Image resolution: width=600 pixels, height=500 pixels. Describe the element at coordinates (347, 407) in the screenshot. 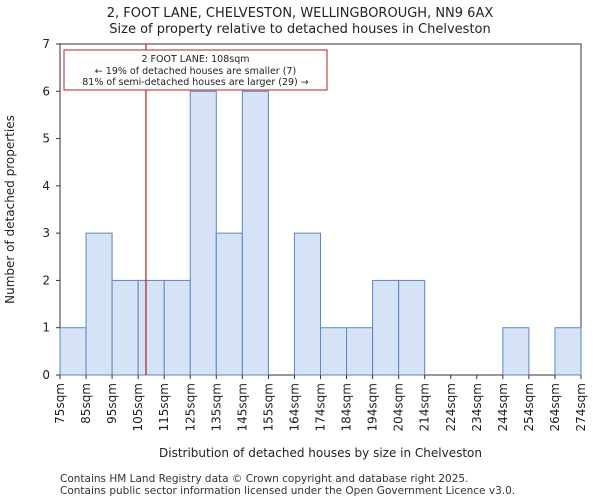

I see `x-tick-label: 184sqm` at that location.